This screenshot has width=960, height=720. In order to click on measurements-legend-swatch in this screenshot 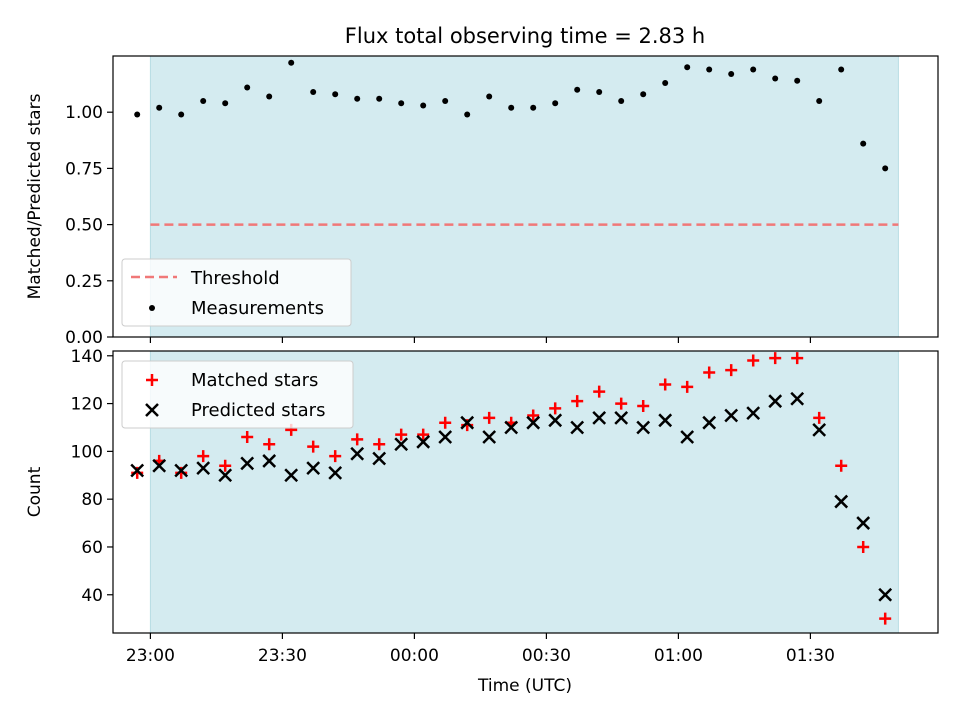, I will do `click(152, 308)`.